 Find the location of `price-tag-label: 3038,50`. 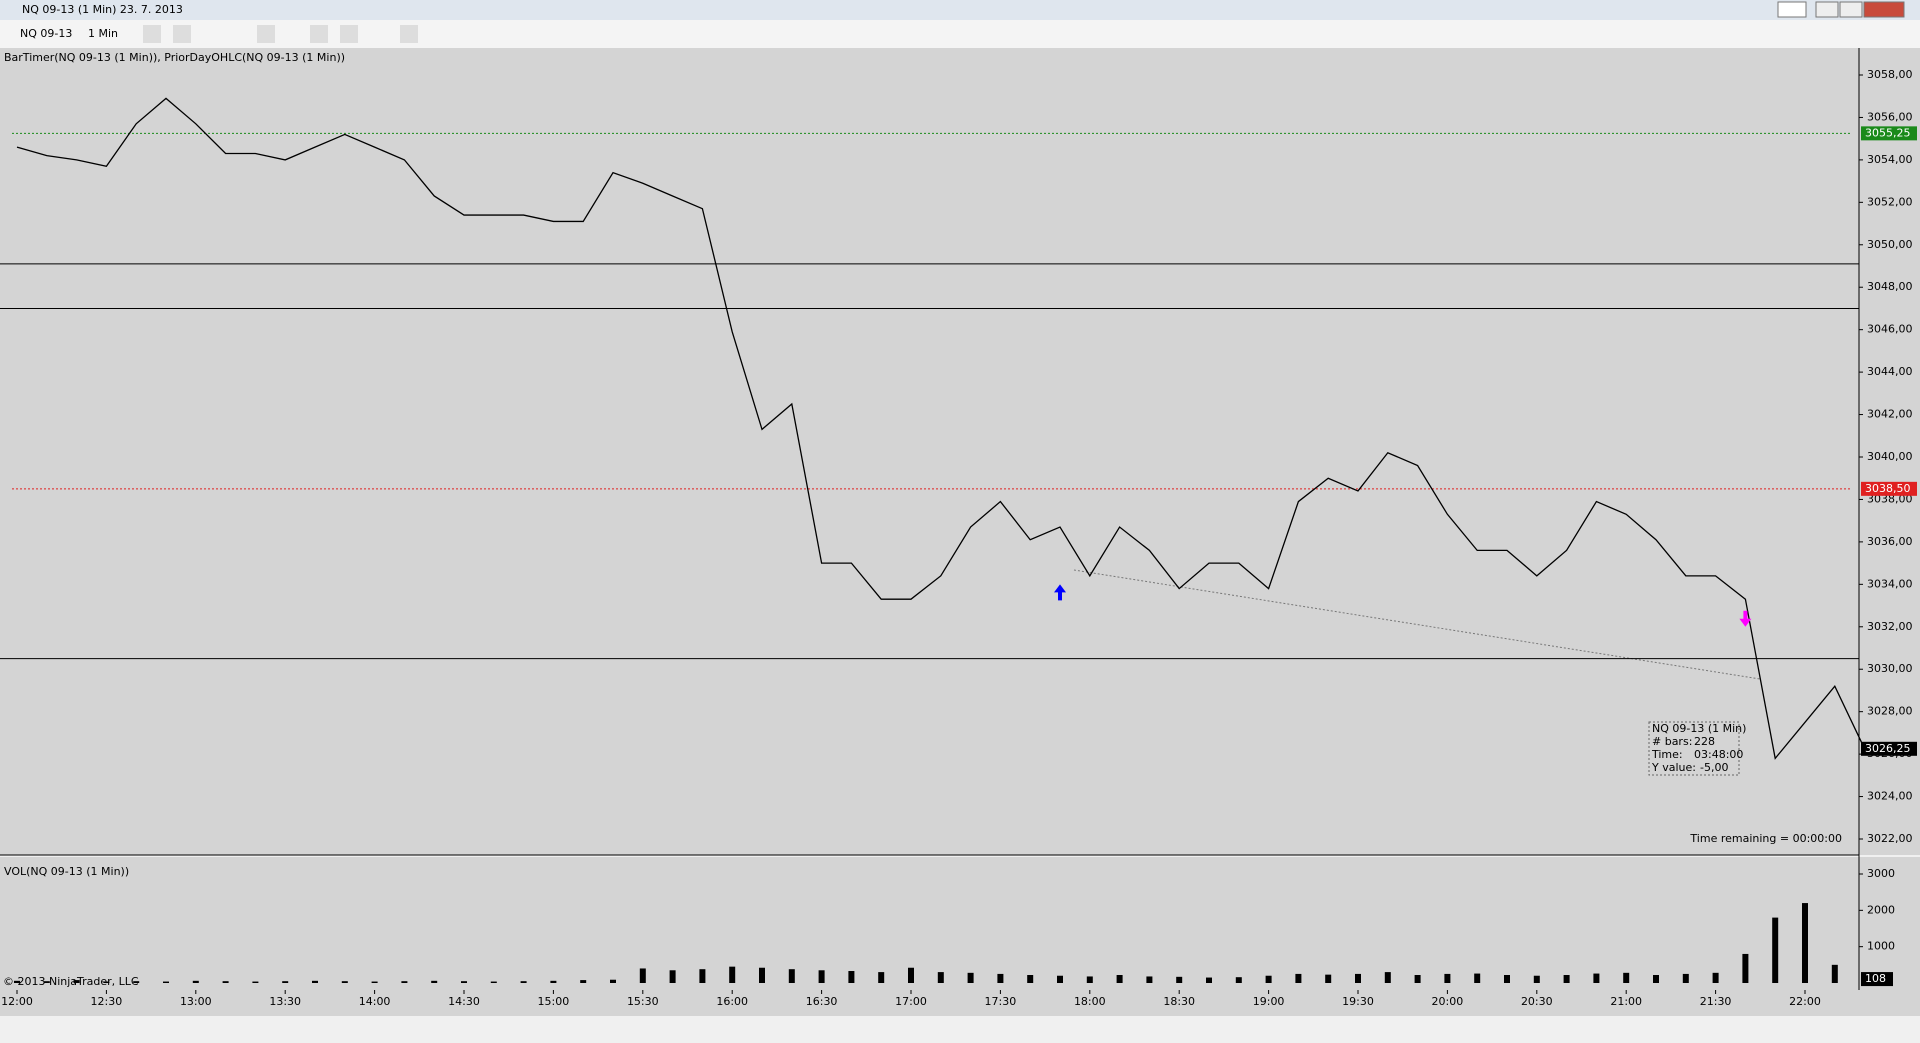

price-tag-label: 3038,50 is located at coordinates (1888, 488).